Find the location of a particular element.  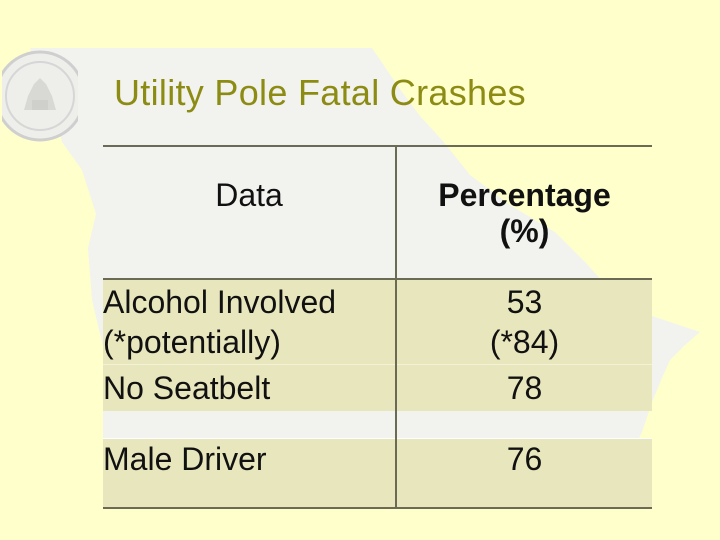

header-data-cell: Data is located at coordinates (250, 212).